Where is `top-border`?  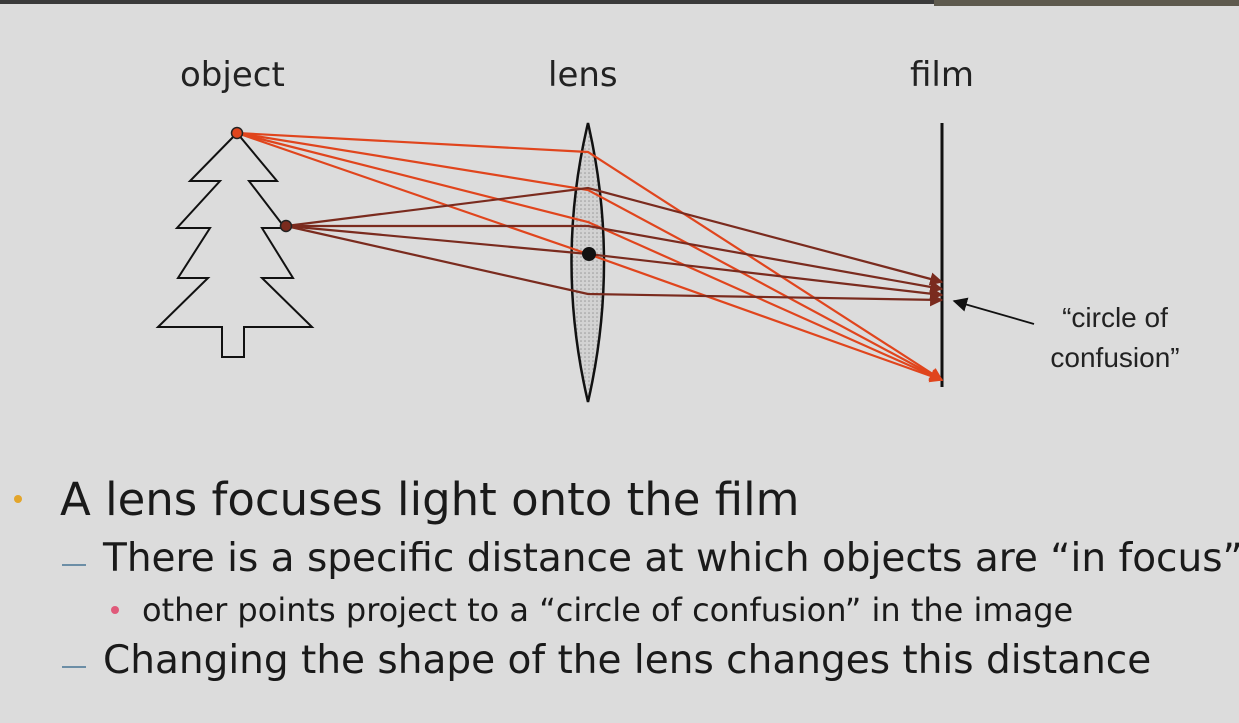 top-border is located at coordinates (619, 2).